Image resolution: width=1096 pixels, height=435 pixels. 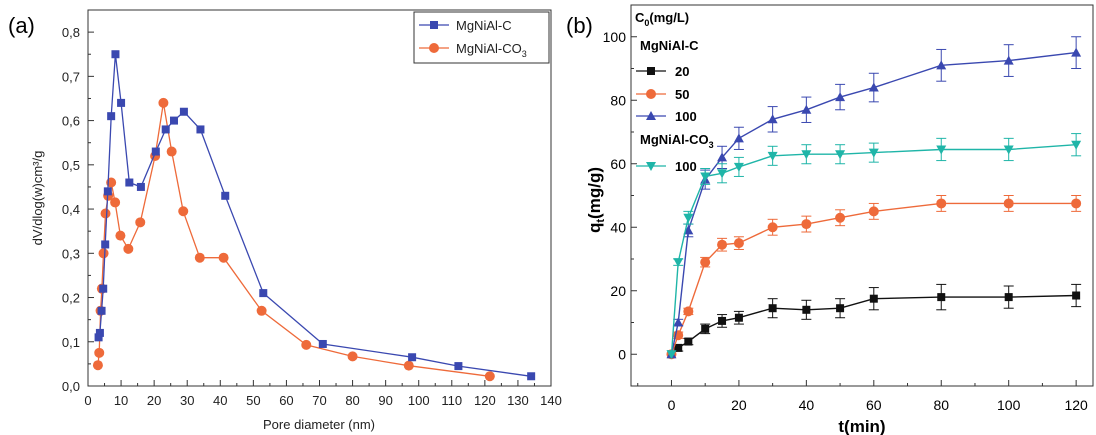 What do you see at coordinates (669, 45) in the screenshot?
I see `legend-group-mgnial-c: MgNiAl-C` at bounding box center [669, 45].